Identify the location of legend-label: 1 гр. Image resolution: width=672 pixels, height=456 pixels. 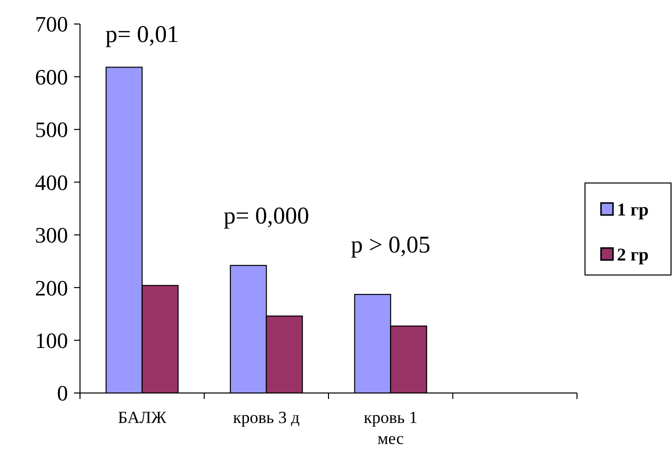
(633, 209).